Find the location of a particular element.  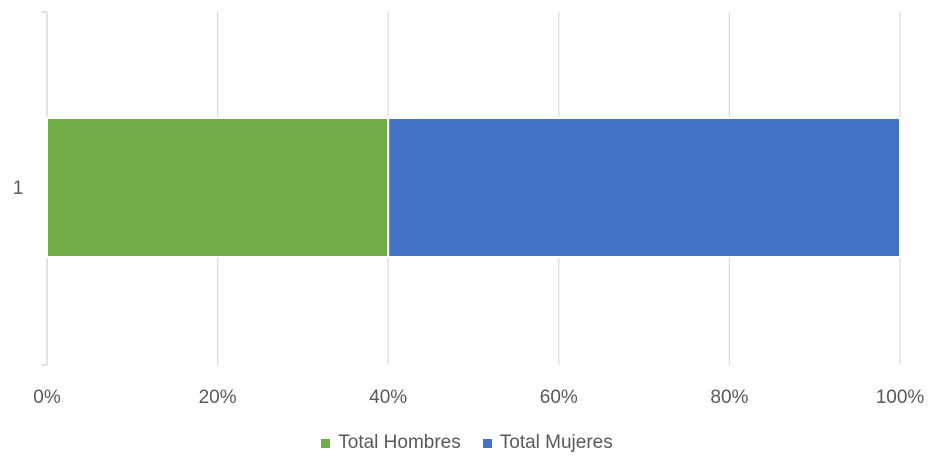

x-tick-label-100: 100% is located at coordinates (900, 397).